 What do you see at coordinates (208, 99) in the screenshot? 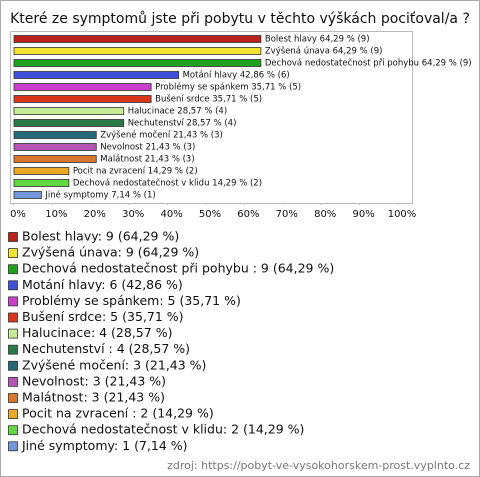
I see `data-label: Bušení srdce 35,71 % (5)` at bounding box center [208, 99].